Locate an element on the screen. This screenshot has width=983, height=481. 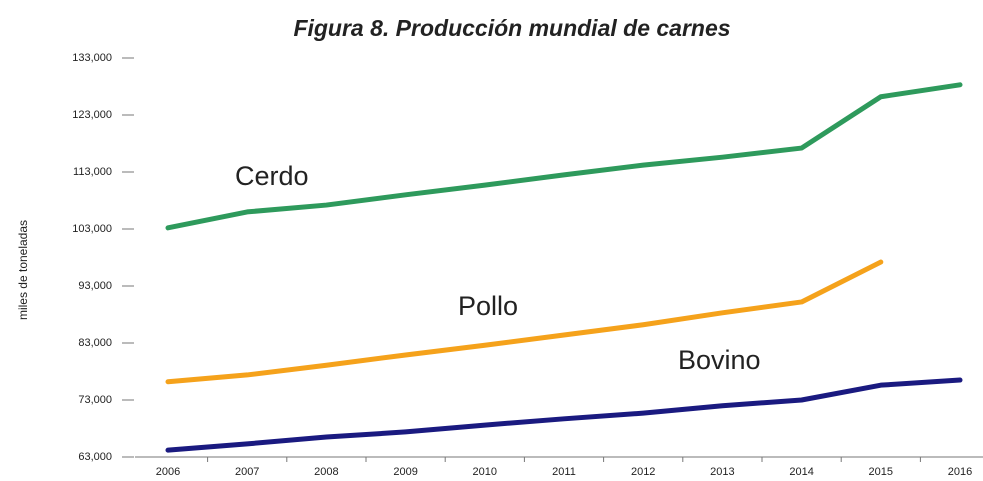
y-tick-label: 133,000 is located at coordinates (92, 58).